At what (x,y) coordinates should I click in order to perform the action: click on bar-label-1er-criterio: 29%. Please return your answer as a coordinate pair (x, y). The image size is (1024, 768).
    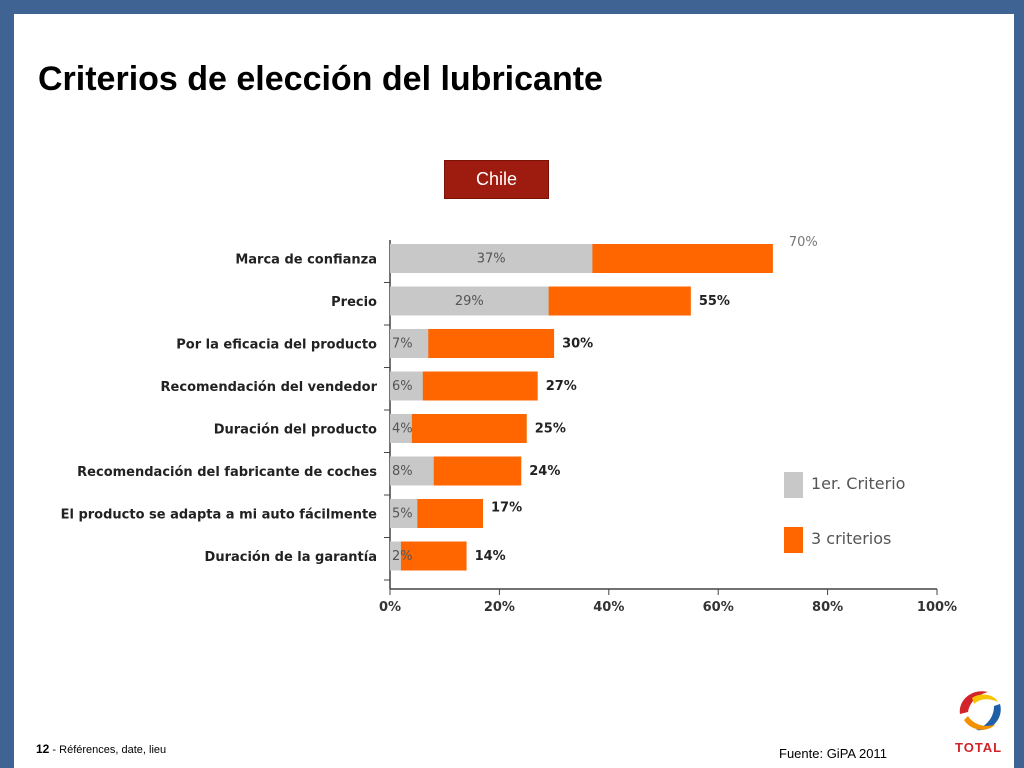
    Looking at the image, I should click on (469, 301).